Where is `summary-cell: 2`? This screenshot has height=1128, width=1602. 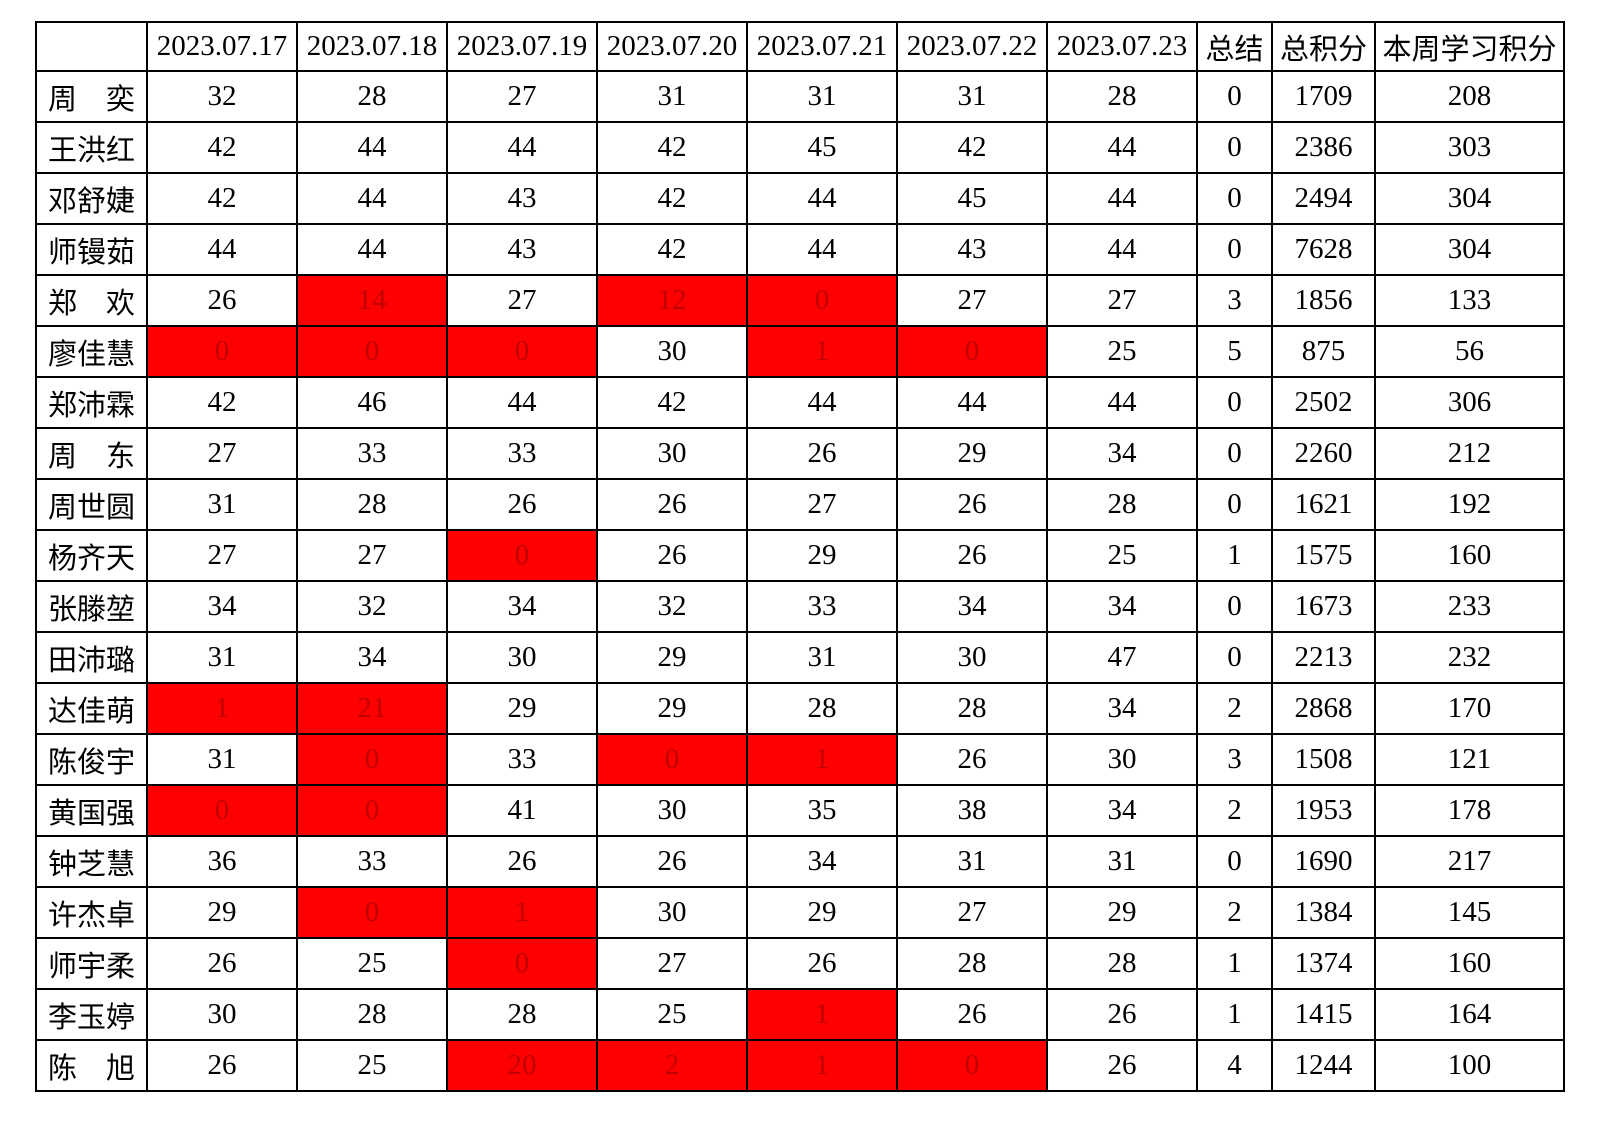 summary-cell: 2 is located at coordinates (1235, 912).